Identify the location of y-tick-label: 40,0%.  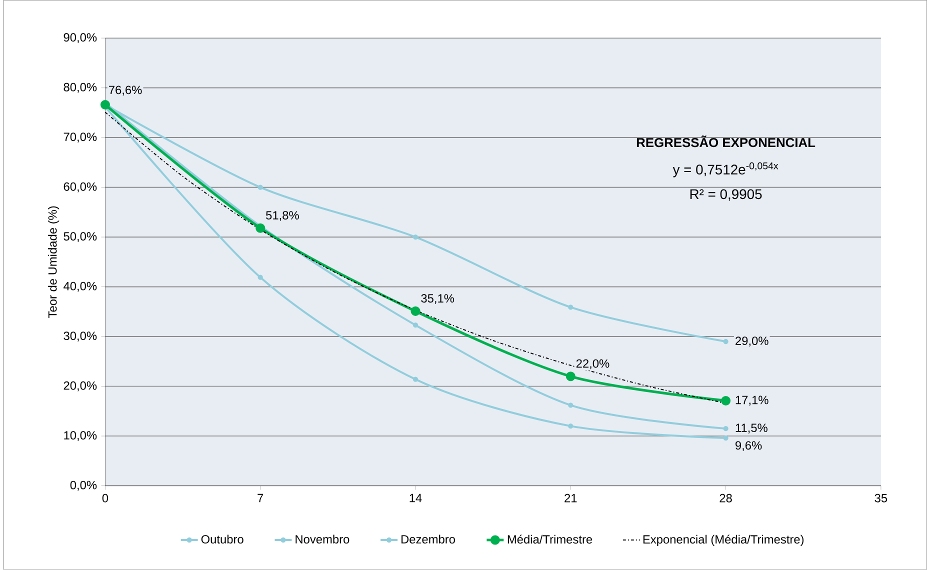
(80, 287).